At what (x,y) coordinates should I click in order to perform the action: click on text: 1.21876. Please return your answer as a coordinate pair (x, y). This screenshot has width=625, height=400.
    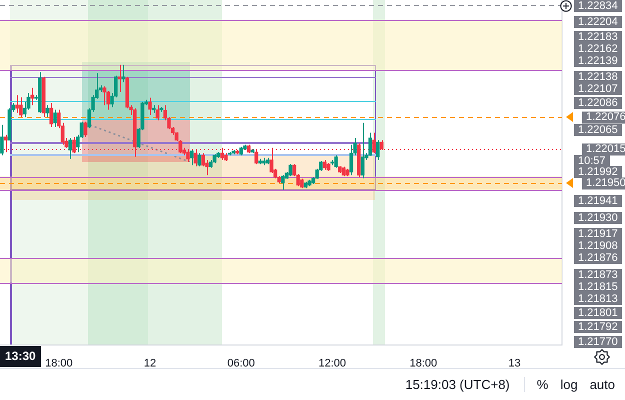
    Looking at the image, I should click on (598, 258).